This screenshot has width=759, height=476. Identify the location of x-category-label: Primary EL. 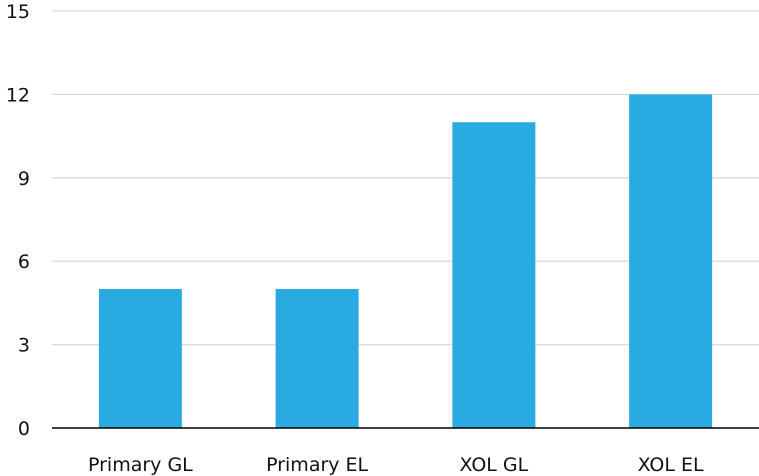
(317, 465).